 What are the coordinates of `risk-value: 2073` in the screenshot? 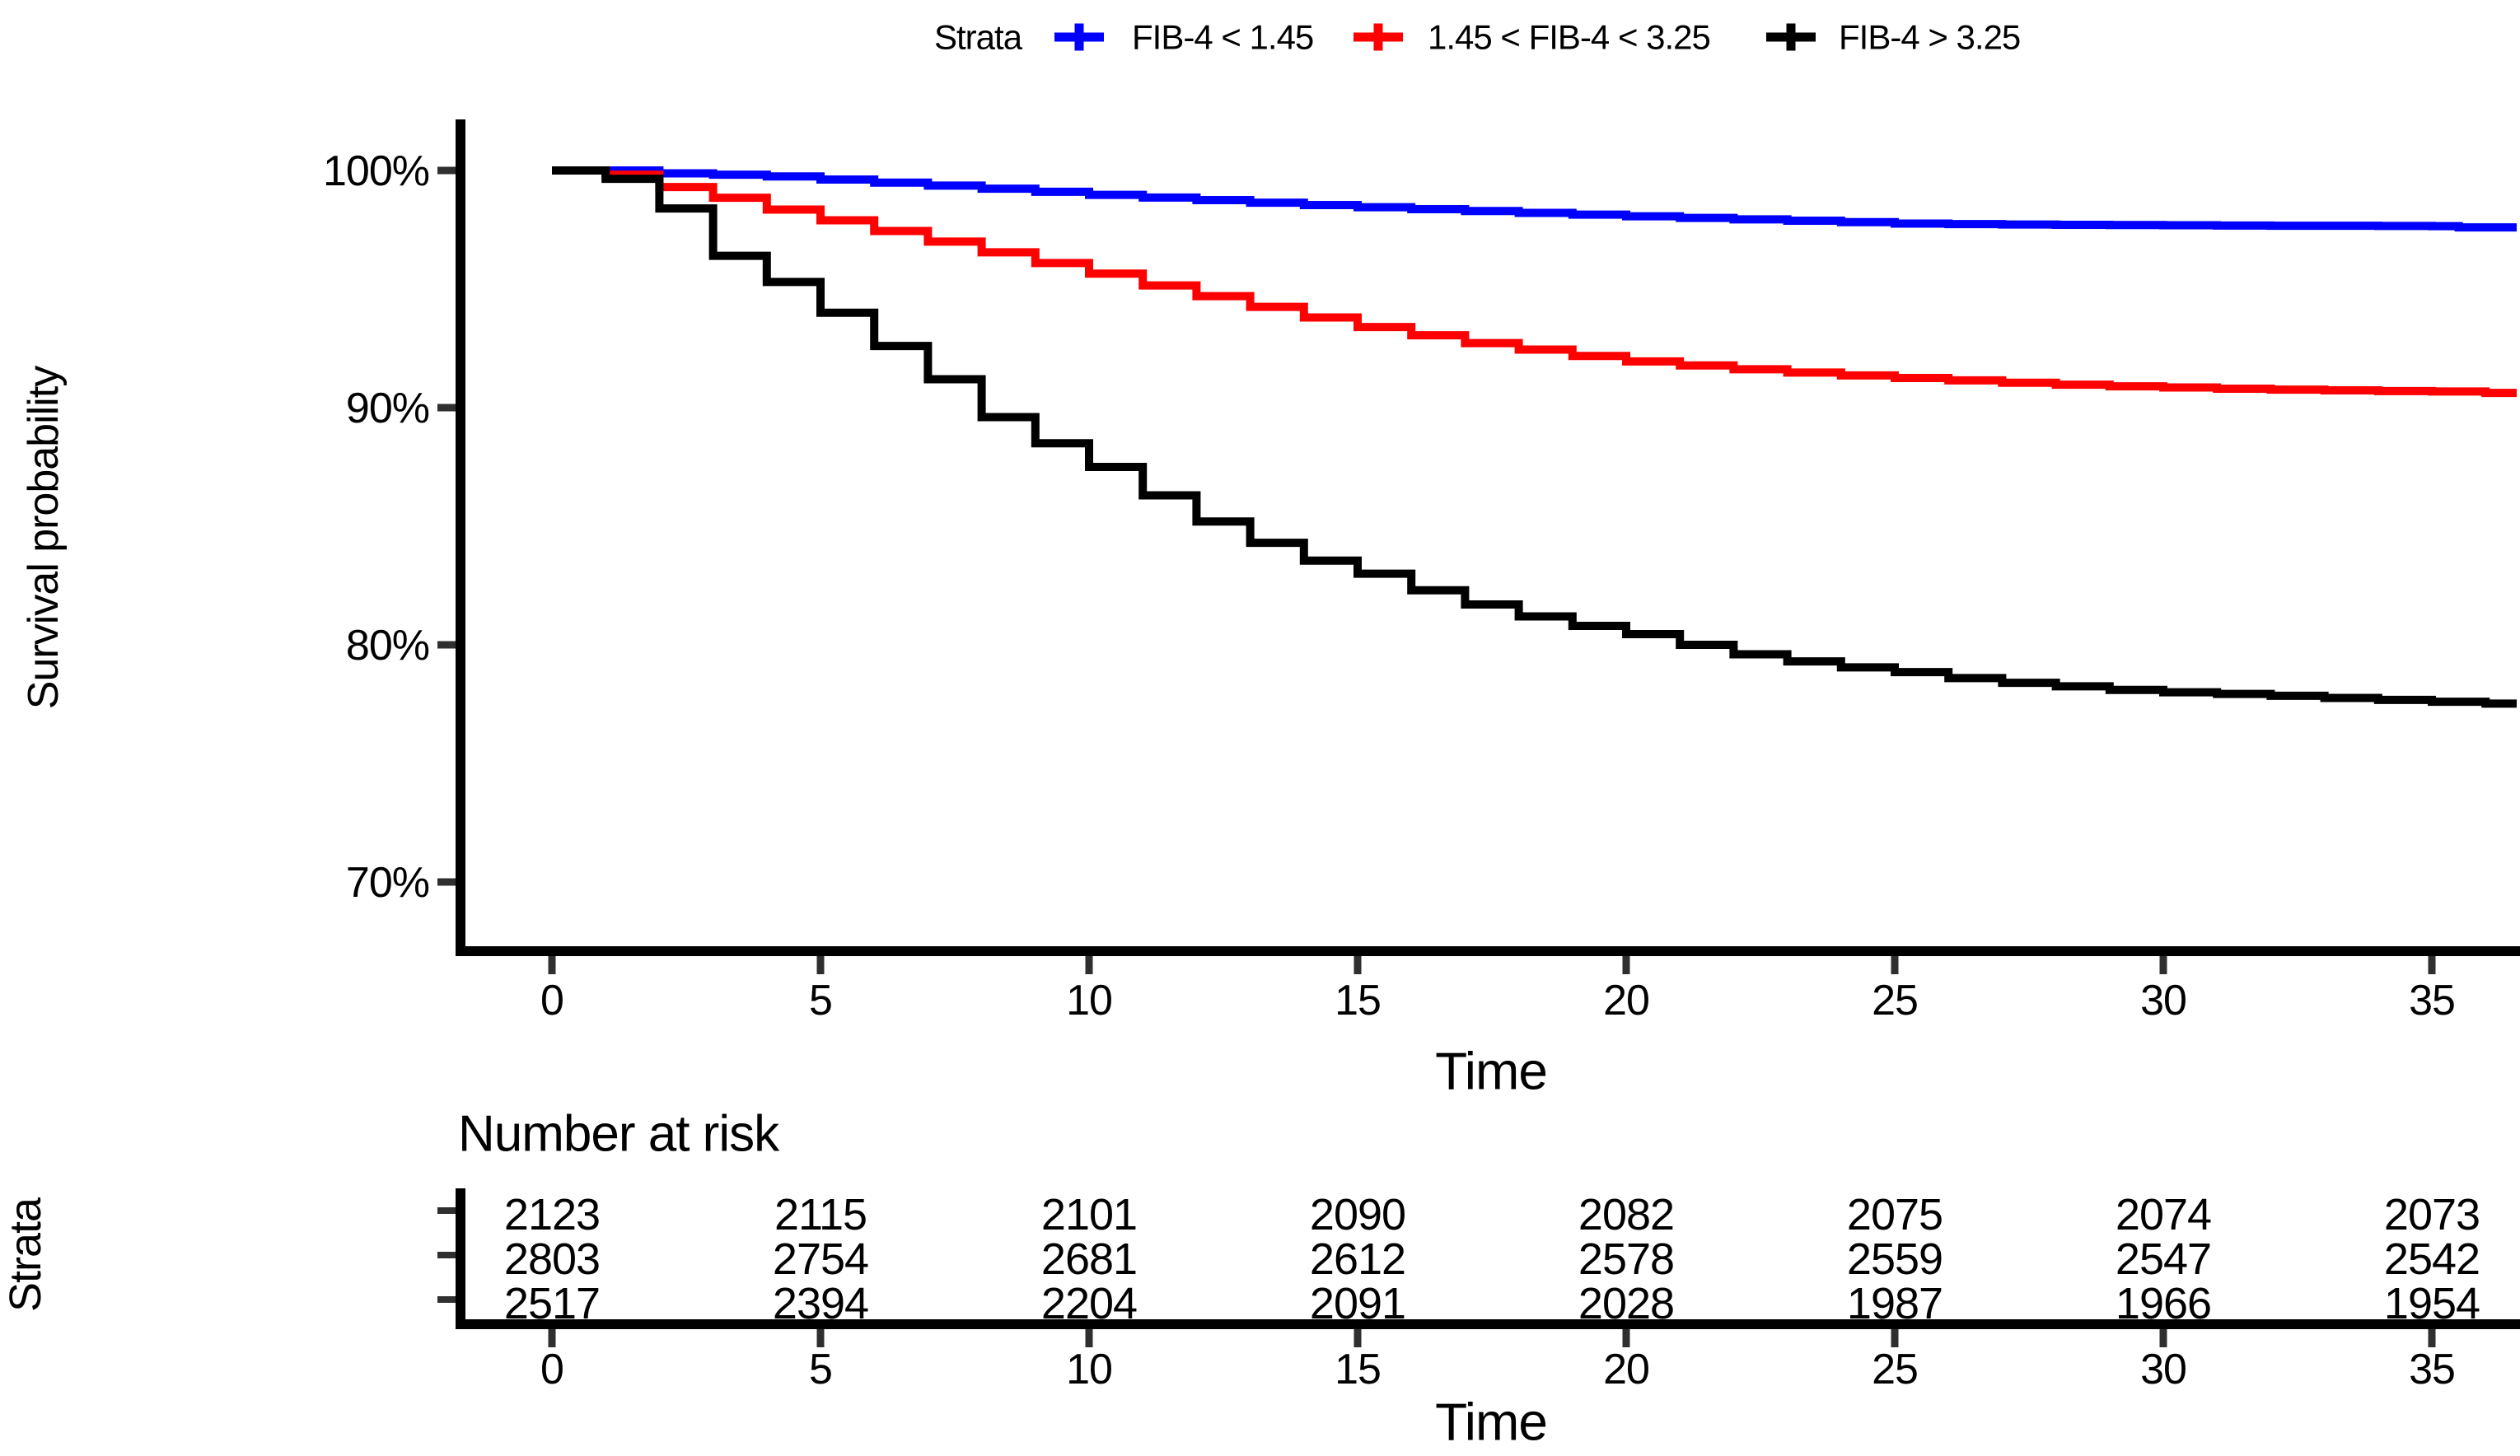 It's located at (2432, 1214).